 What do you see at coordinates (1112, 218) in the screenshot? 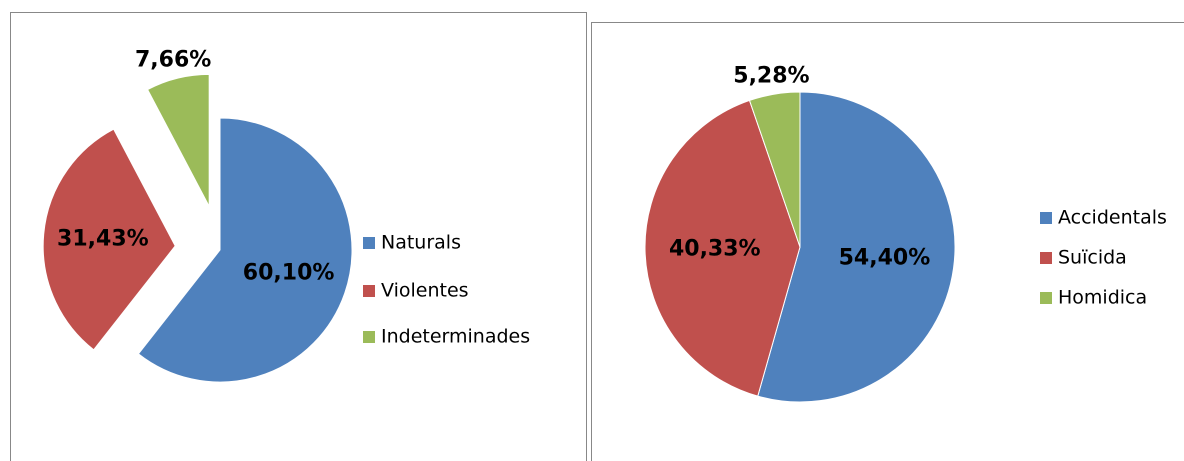
I see `legend-label: Accidentals` at bounding box center [1112, 218].